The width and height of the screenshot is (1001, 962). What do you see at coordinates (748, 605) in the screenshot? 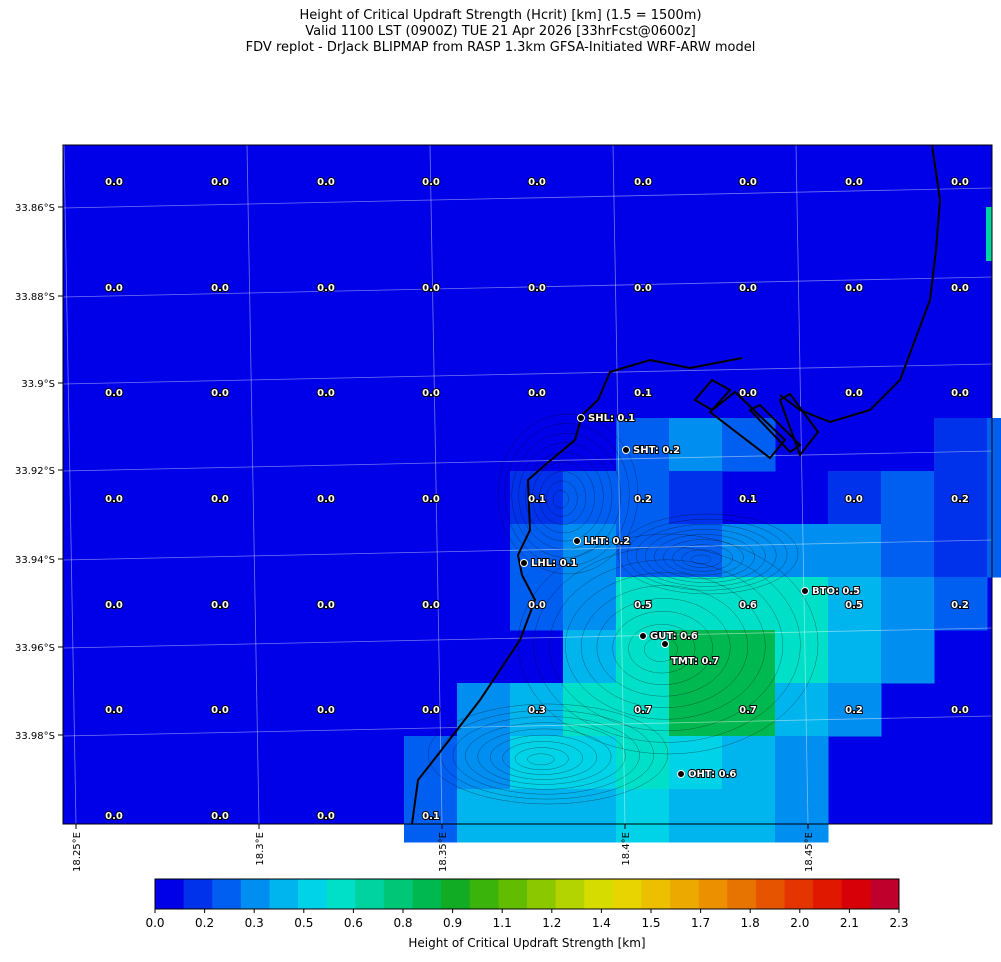
I see `grid-value: 0.6` at bounding box center [748, 605].